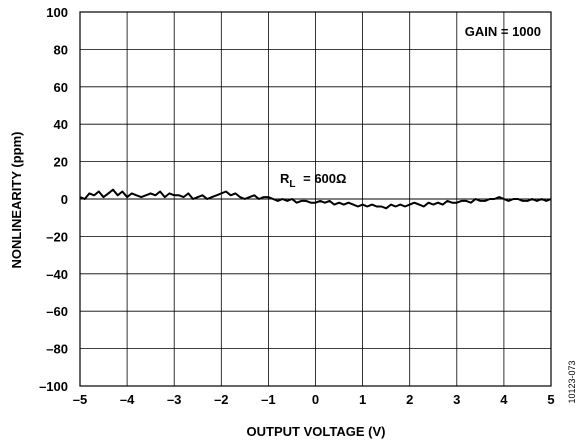  I want to click on x-tick-label: –2, so click(221, 399).